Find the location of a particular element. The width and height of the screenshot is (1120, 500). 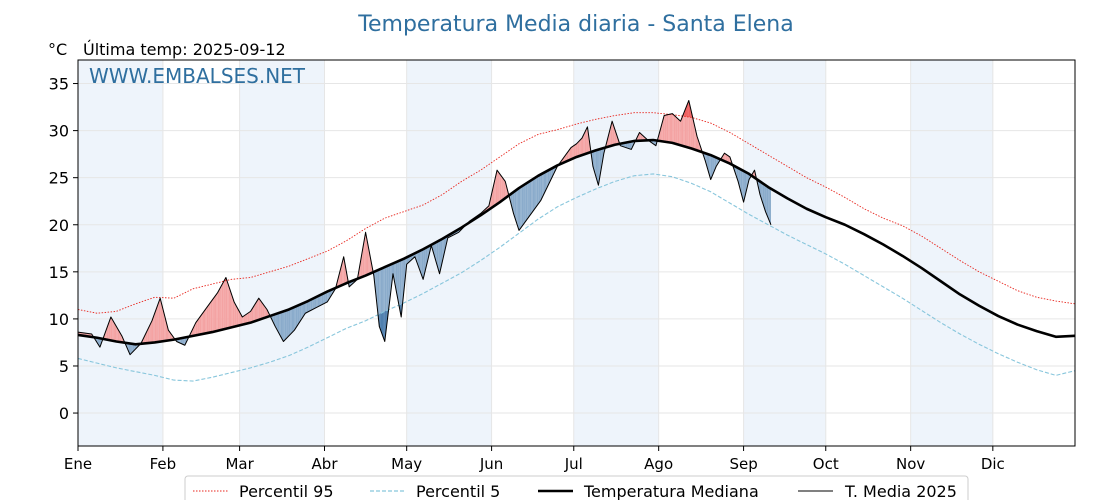

legend-label-median: Temperatura Mediana is located at coordinates (671, 491).